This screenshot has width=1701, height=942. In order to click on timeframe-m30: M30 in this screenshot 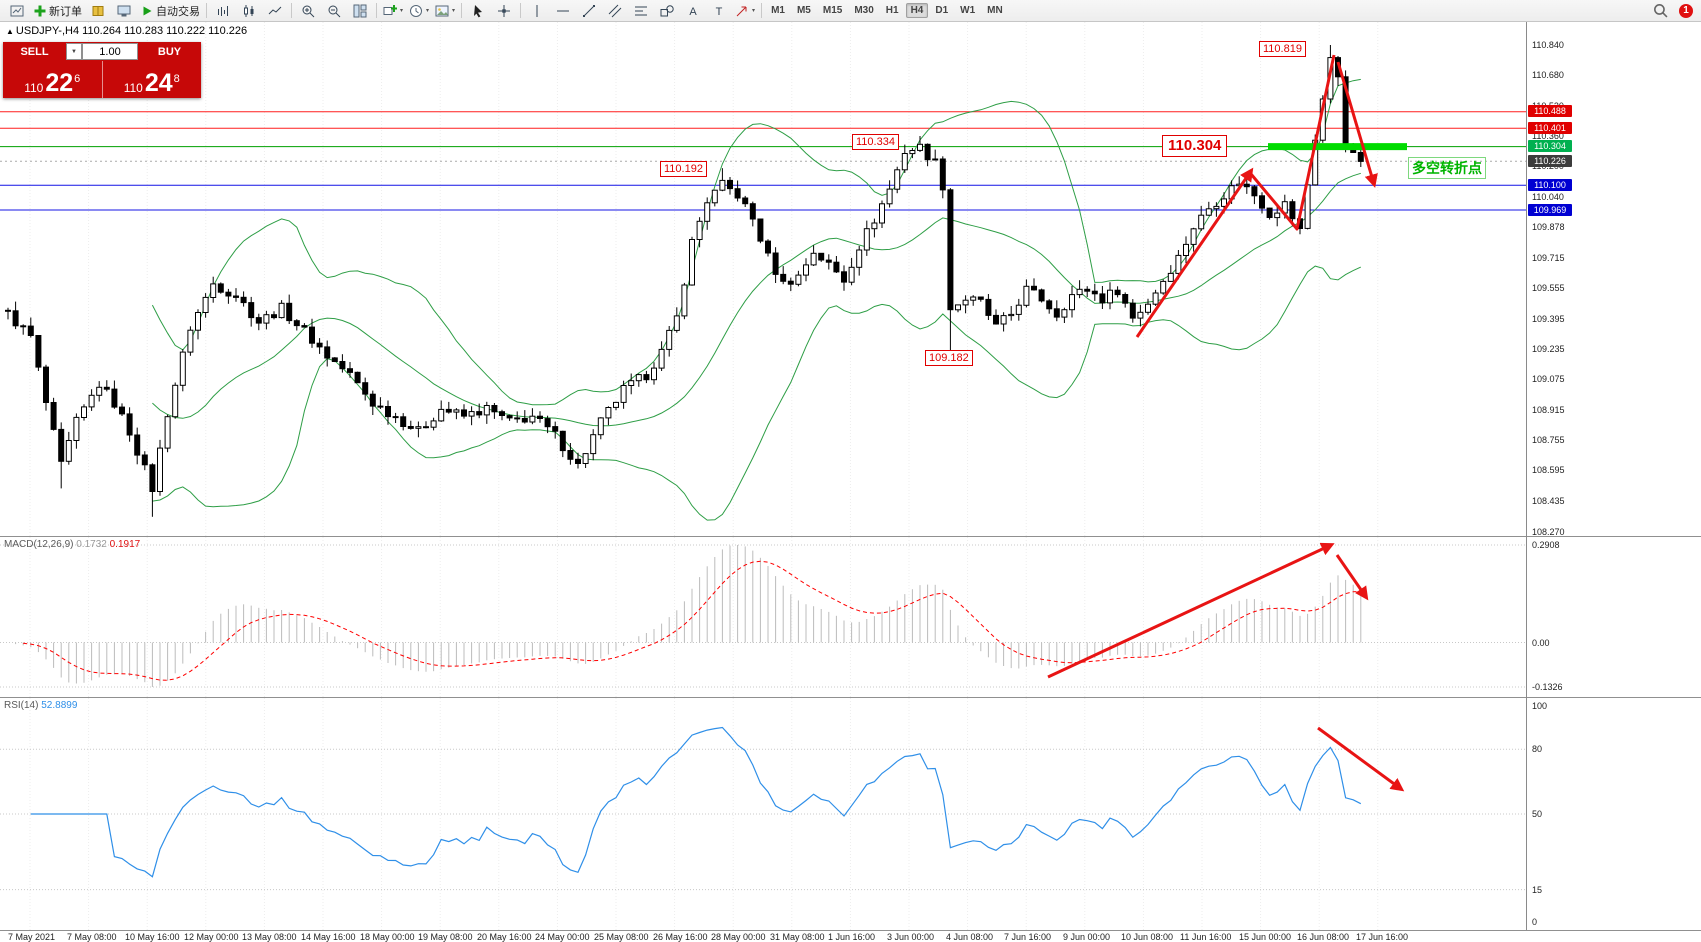, I will do `click(864, 10)`.